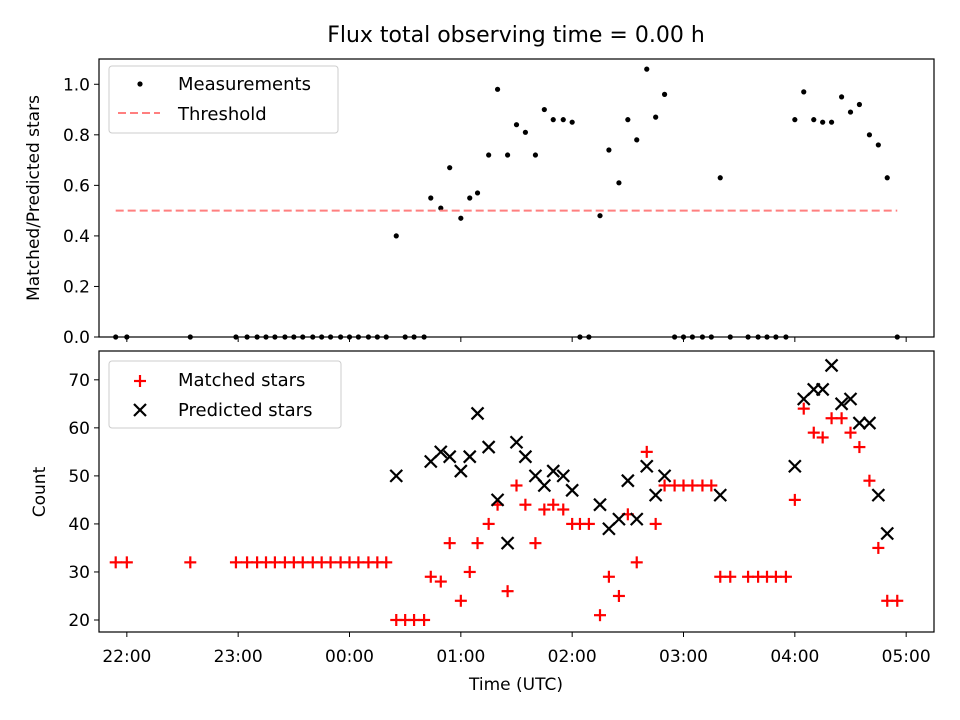  I want to click on top-y-tick-label: 1.0, so click(76, 85).